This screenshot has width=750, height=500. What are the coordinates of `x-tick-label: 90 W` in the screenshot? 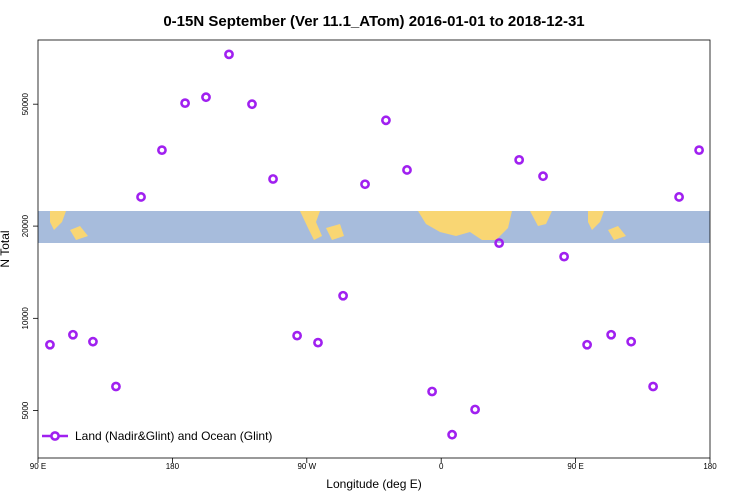 It's located at (306, 466).